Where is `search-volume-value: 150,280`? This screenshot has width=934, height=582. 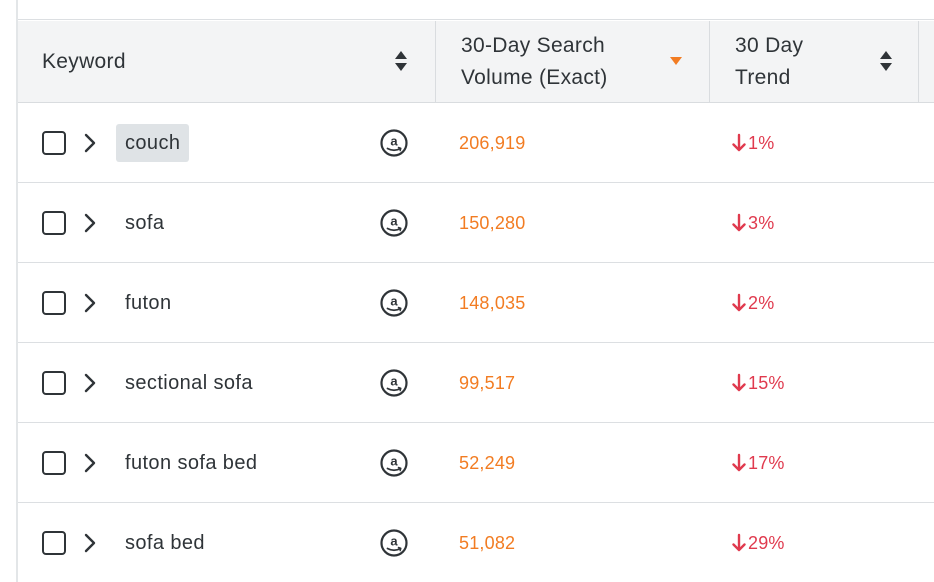 search-volume-value: 150,280 is located at coordinates (492, 222).